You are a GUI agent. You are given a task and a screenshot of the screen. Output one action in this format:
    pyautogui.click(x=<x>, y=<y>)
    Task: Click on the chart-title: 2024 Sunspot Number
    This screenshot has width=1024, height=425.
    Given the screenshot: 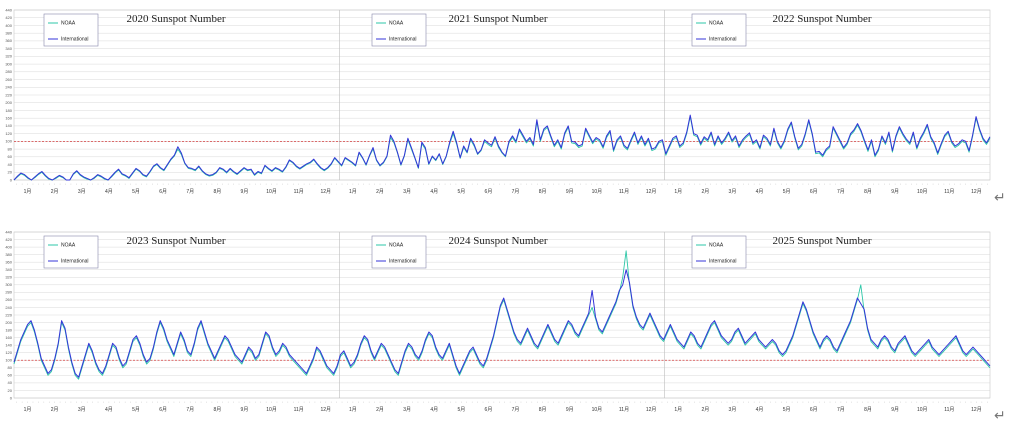 What is the action you would take?
    pyautogui.click(x=498, y=241)
    